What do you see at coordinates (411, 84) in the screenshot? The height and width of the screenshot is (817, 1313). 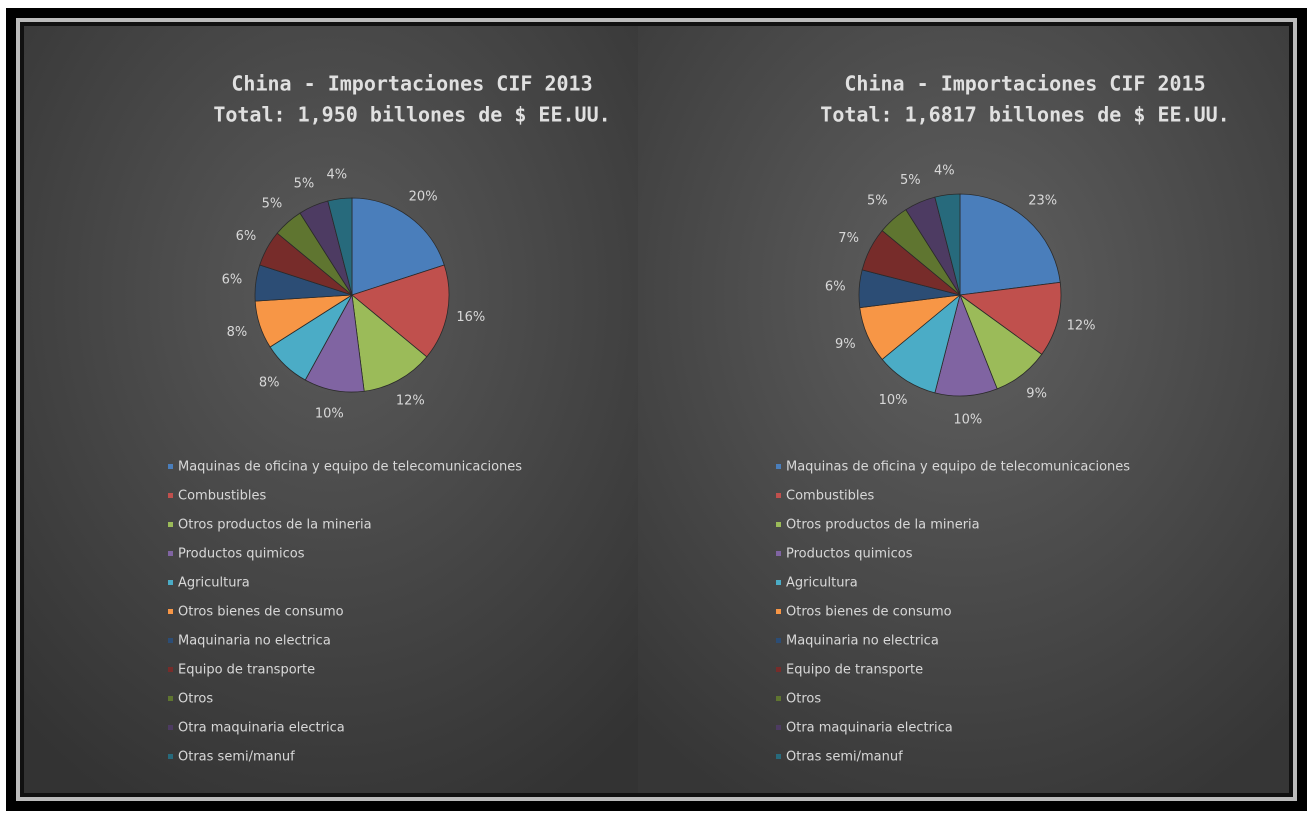 I see `chart-title: China - Importaciones CIF 2013` at bounding box center [411, 84].